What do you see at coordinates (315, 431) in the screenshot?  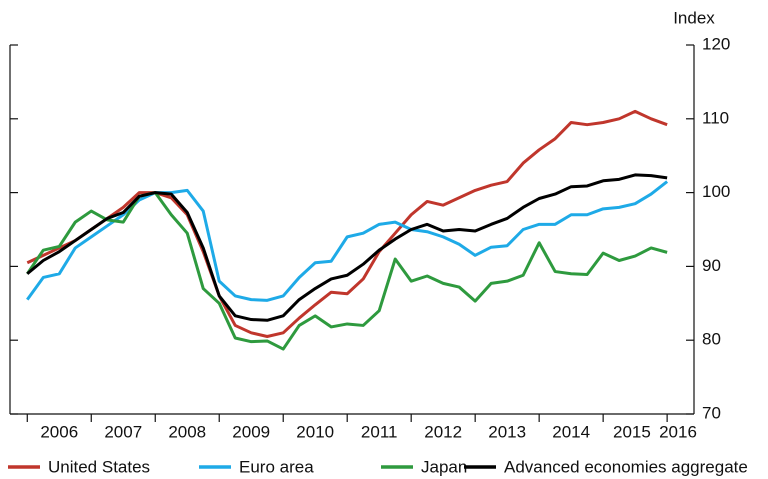 I see `x-tick-label: 2010` at bounding box center [315, 431].